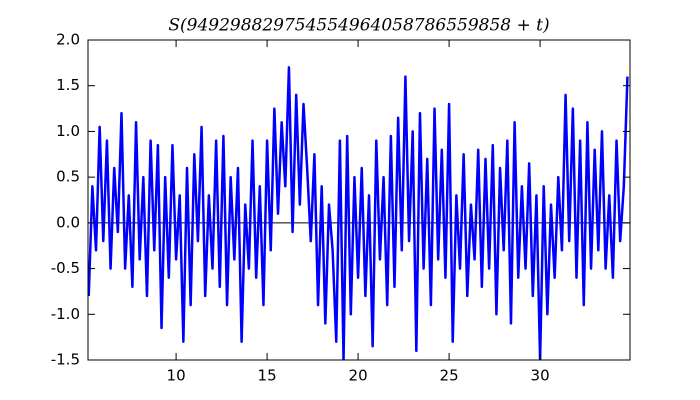 This screenshot has height=400, width=700. I want to click on chart-title: S(949298829754554964058786559858 + t), so click(358, 26).